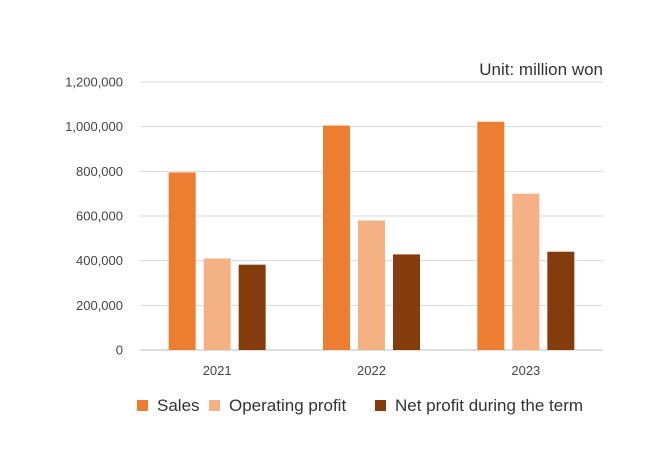 Image resolution: width=668 pixels, height=470 pixels. Describe the element at coordinates (252, 307) in the screenshot. I see `bar-net-profit-during-the-term-2021` at that location.